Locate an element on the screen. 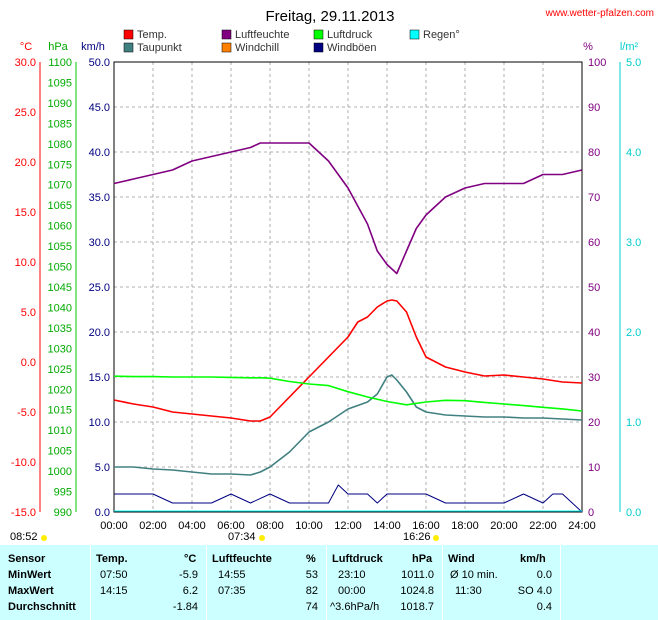  row-avg-hum-val: 74 is located at coordinates (311, 607).